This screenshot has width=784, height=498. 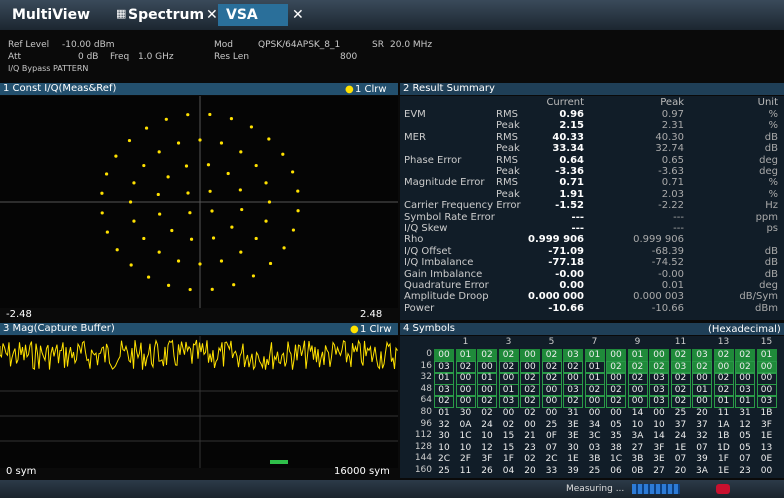 I want to click on tab-bar, so click(x=392, y=15).